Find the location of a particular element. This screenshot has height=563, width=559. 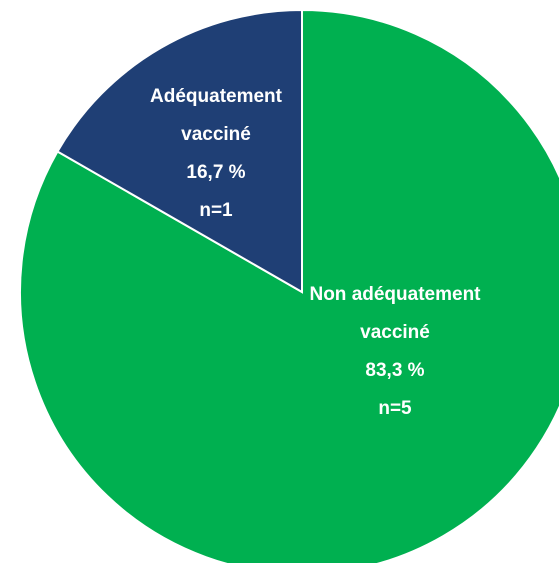

count-label: n=5 is located at coordinates (395, 408).